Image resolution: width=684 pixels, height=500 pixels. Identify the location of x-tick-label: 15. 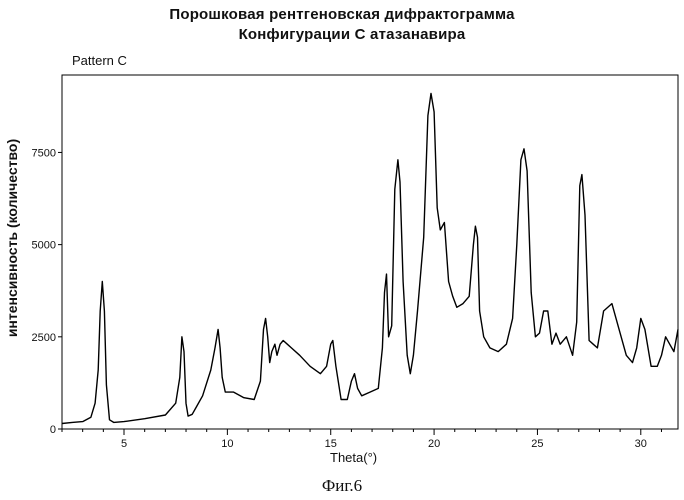
(331, 444).